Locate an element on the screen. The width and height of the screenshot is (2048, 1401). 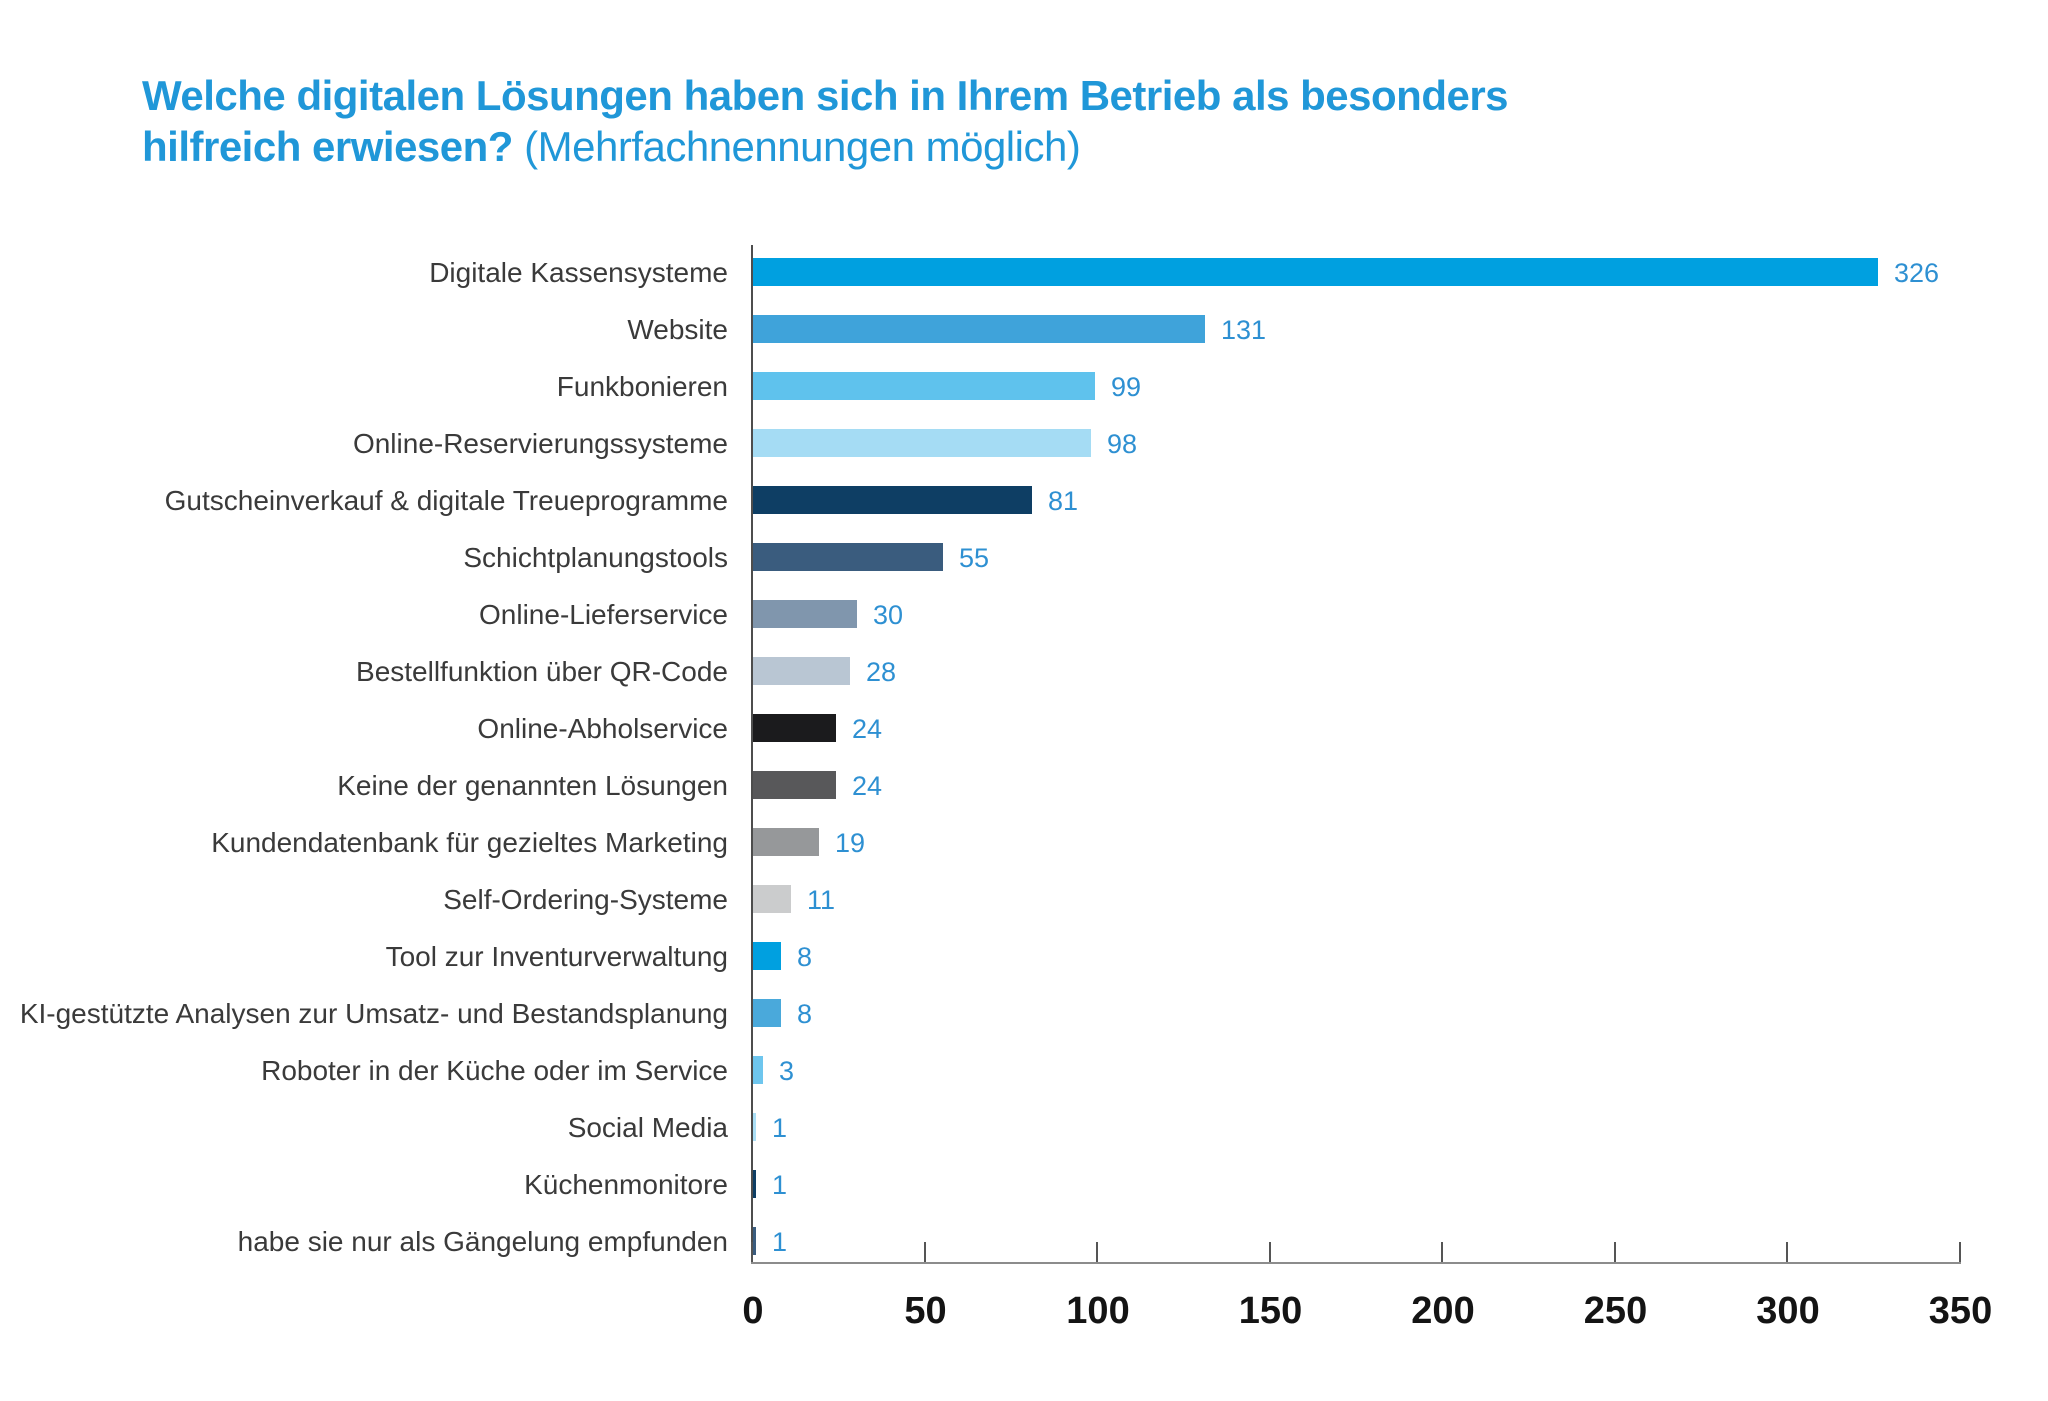
bar-category-label: Roboter in der Küche oder im Service is located at coordinates (494, 1070).